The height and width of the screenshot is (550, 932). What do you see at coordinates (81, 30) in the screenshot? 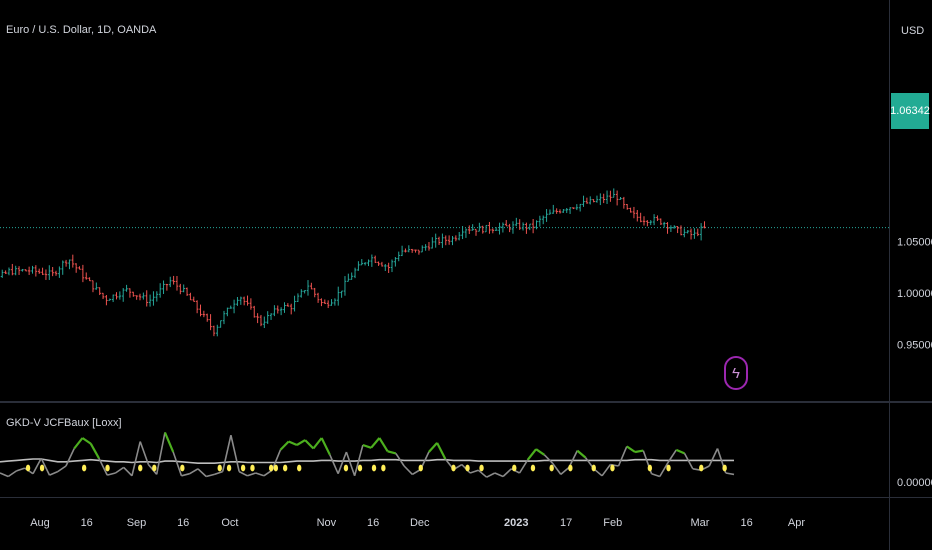
I see `symbol-title: Euro / U.S. Dollar, 1D, OANDA` at bounding box center [81, 30].